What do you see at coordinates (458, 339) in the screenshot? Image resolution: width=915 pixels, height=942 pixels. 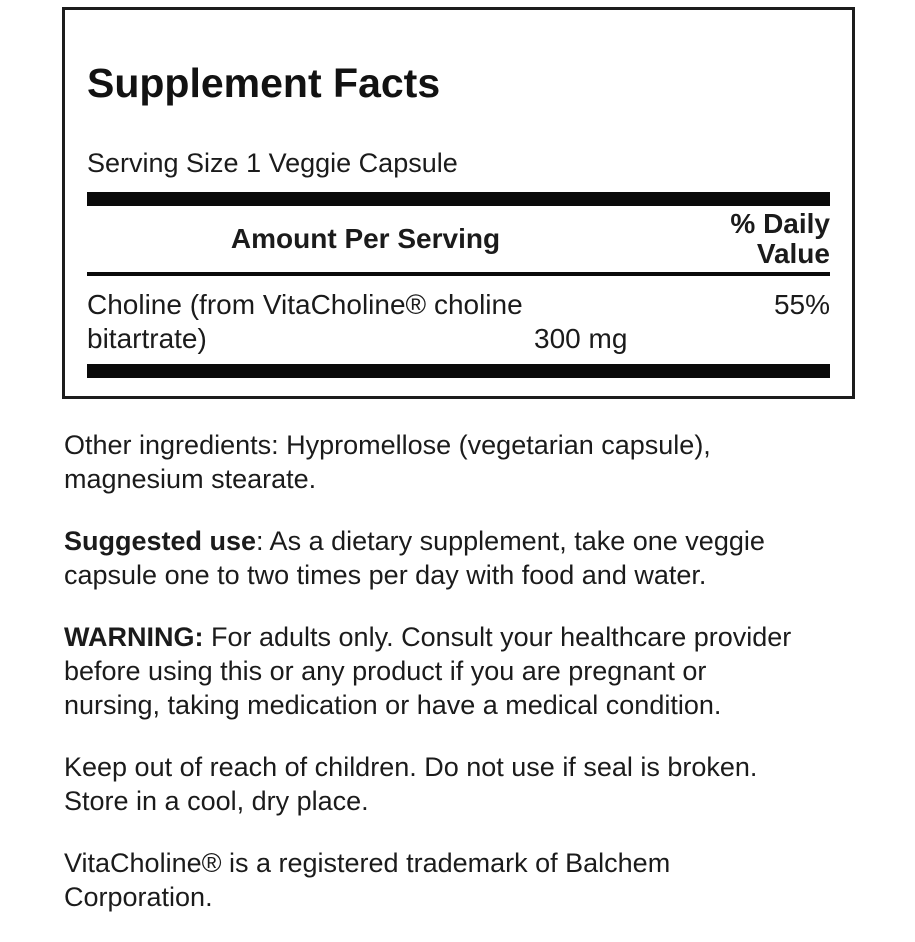 I see `ingredient-line-2: bitartrate) 300 mg` at bounding box center [458, 339].